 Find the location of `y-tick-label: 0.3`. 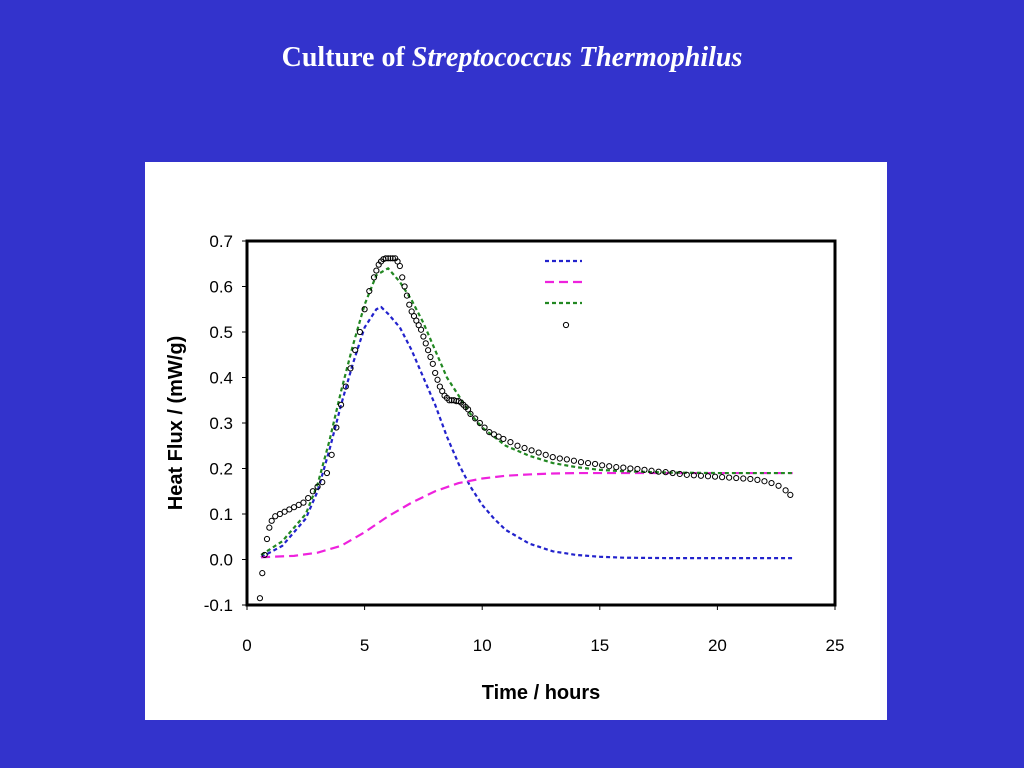

y-tick-label: 0.3 is located at coordinates (221, 423).